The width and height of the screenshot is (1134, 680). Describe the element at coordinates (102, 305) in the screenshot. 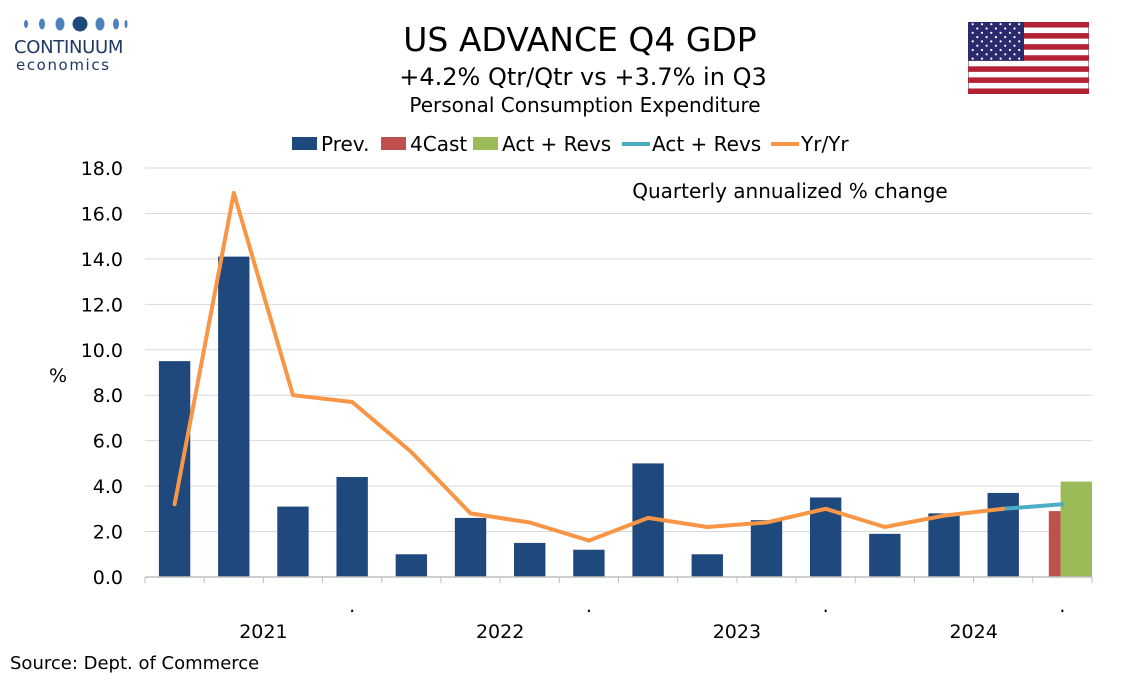

I see `y-tick-label: 12.0` at that location.